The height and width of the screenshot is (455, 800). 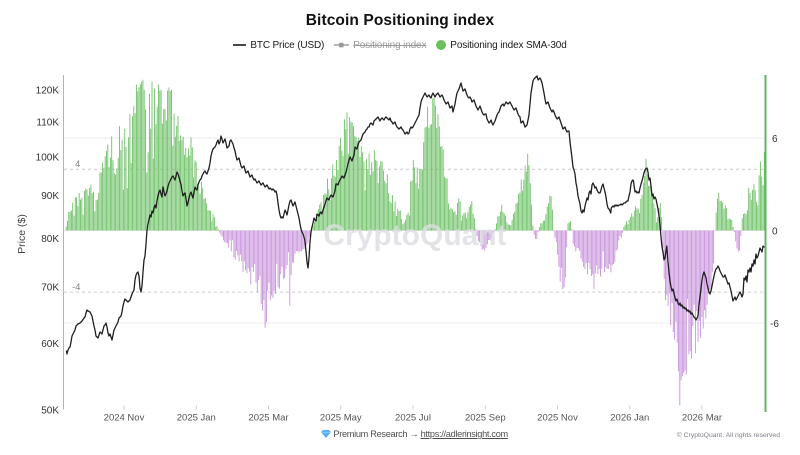 I want to click on svg-text: 80K, so click(x=50, y=239).